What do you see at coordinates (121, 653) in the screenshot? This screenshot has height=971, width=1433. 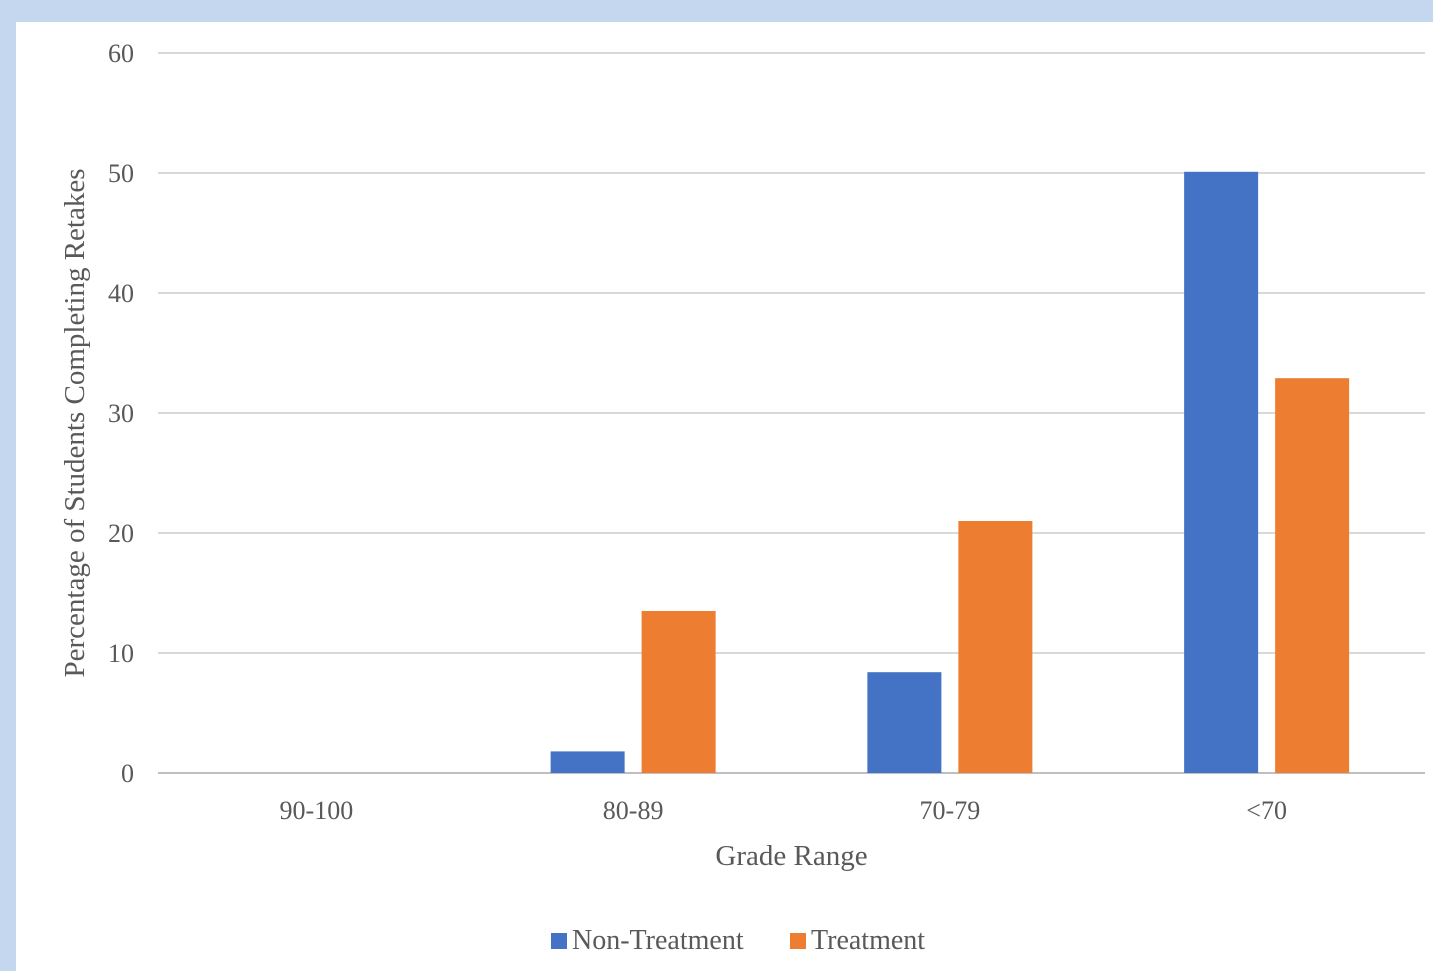 I see `y-tick-label: 10` at bounding box center [121, 653].